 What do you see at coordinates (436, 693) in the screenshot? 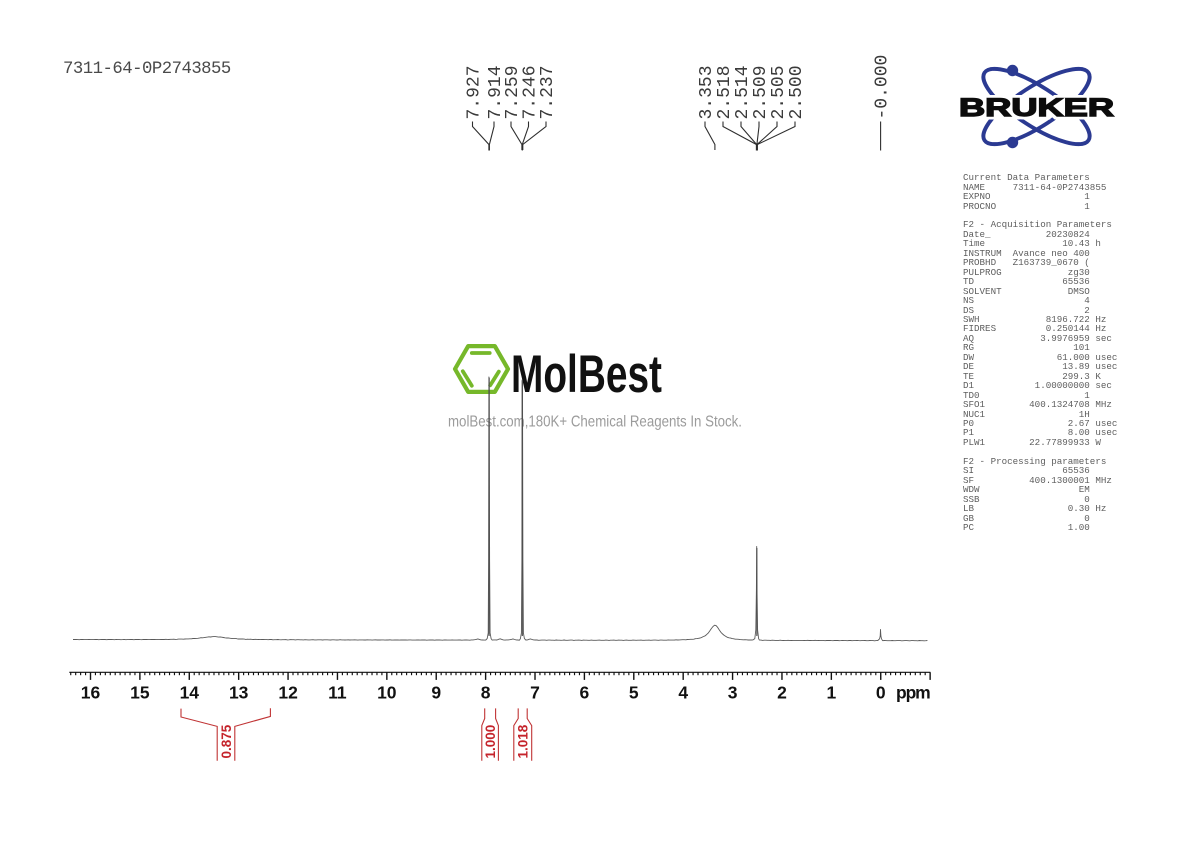
I see `svg-text: 9` at bounding box center [436, 693].